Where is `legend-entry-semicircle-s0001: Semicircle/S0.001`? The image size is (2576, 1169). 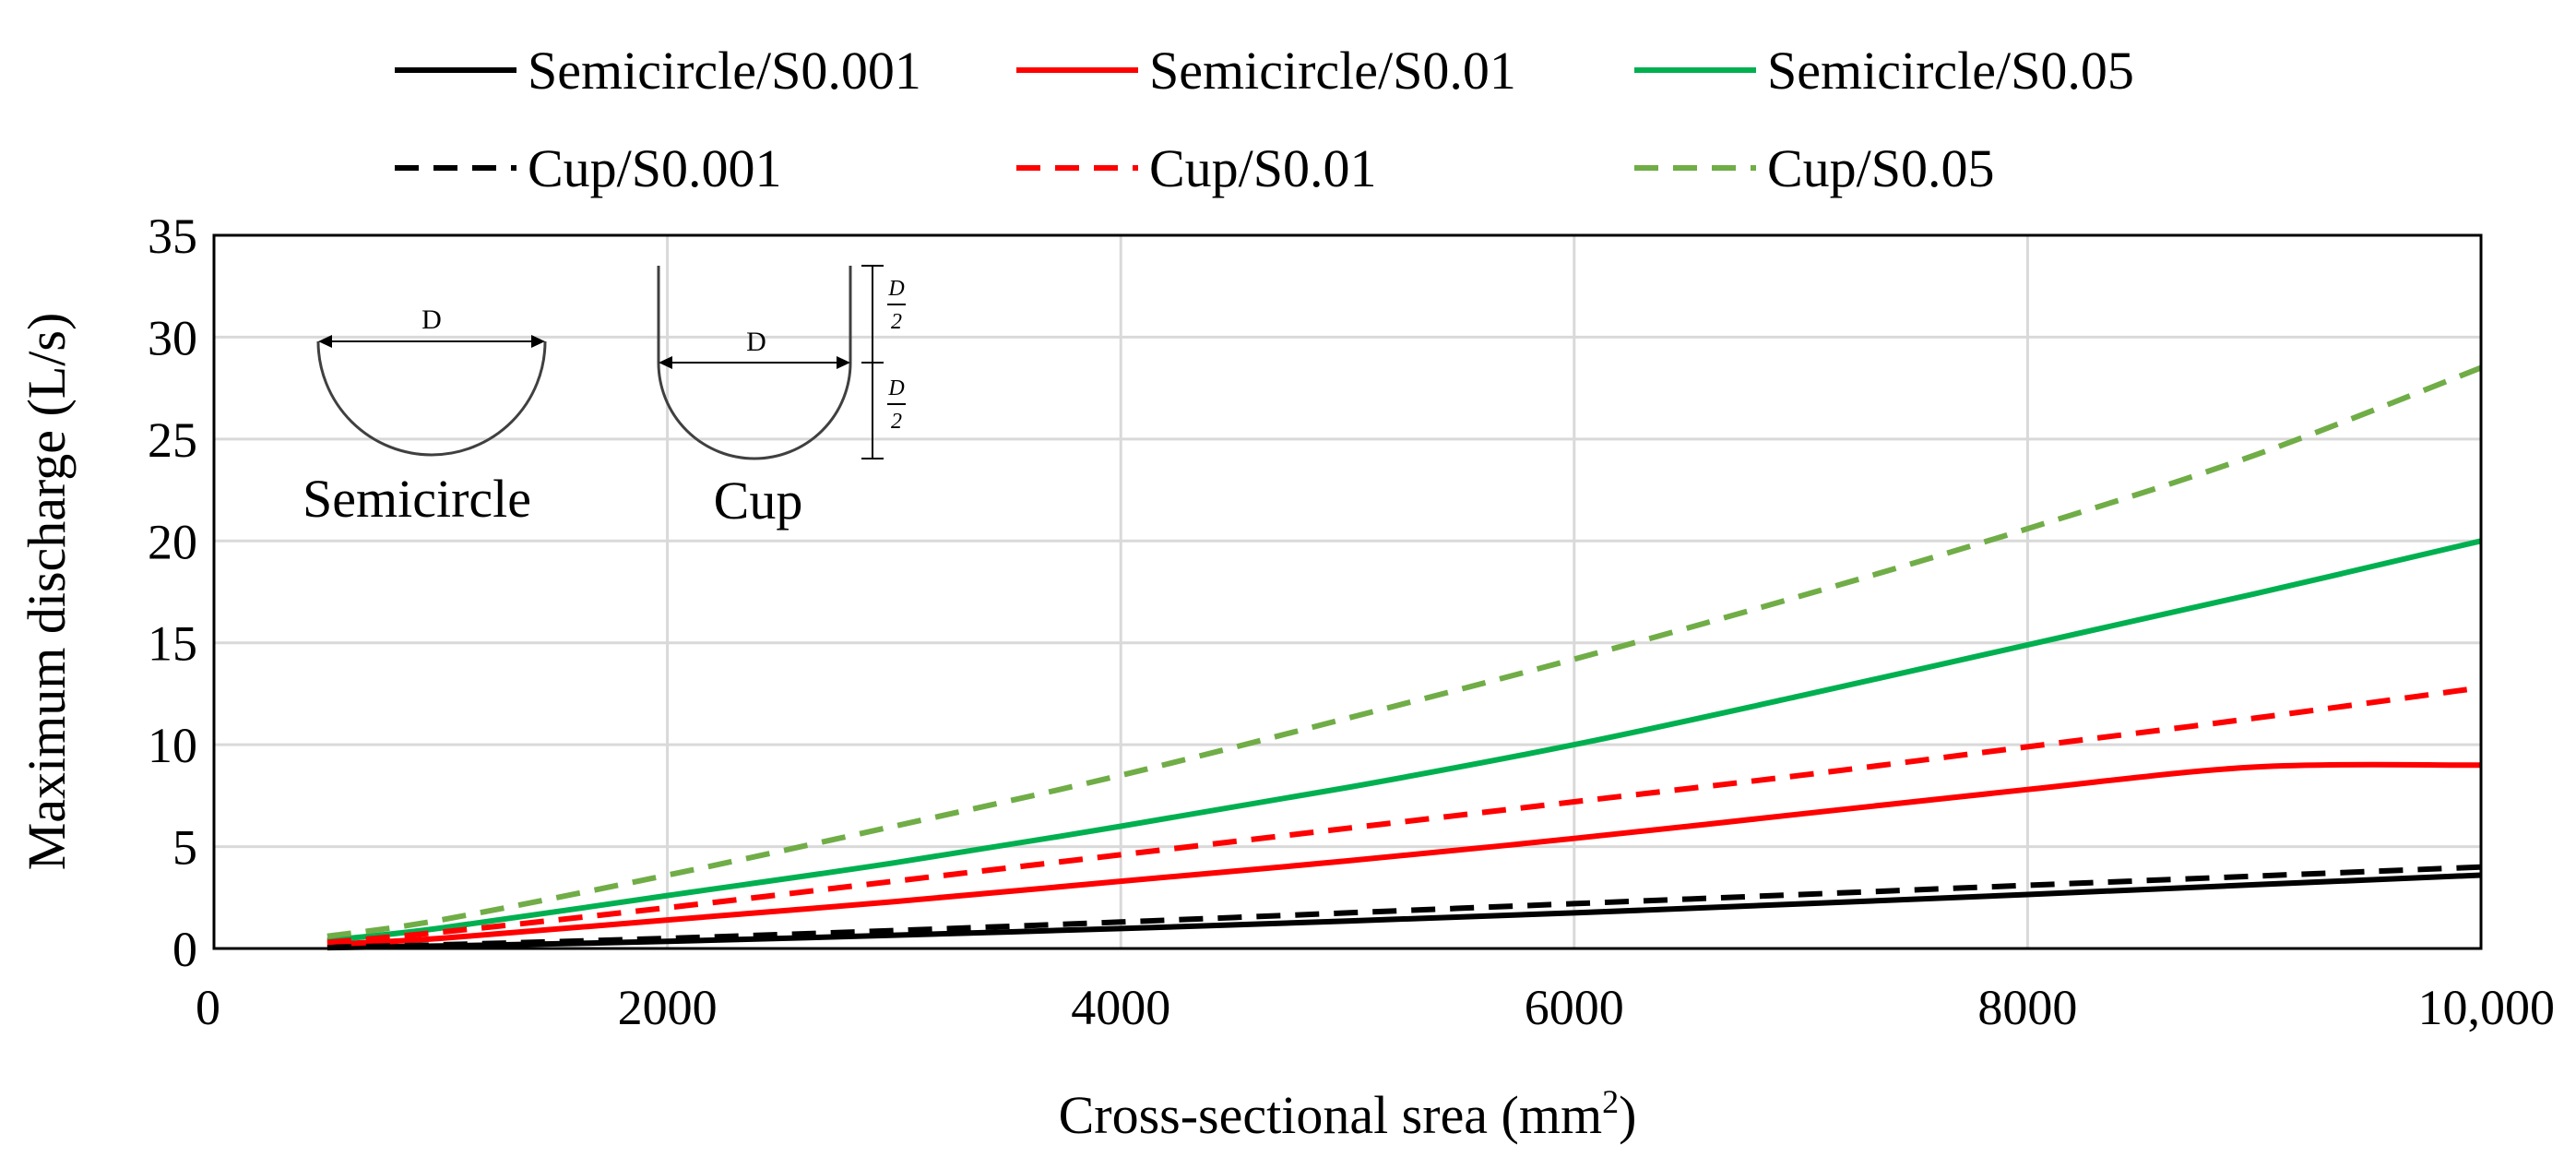 legend-entry-semicircle-s0001: Semicircle/S0.001 is located at coordinates (658, 71).